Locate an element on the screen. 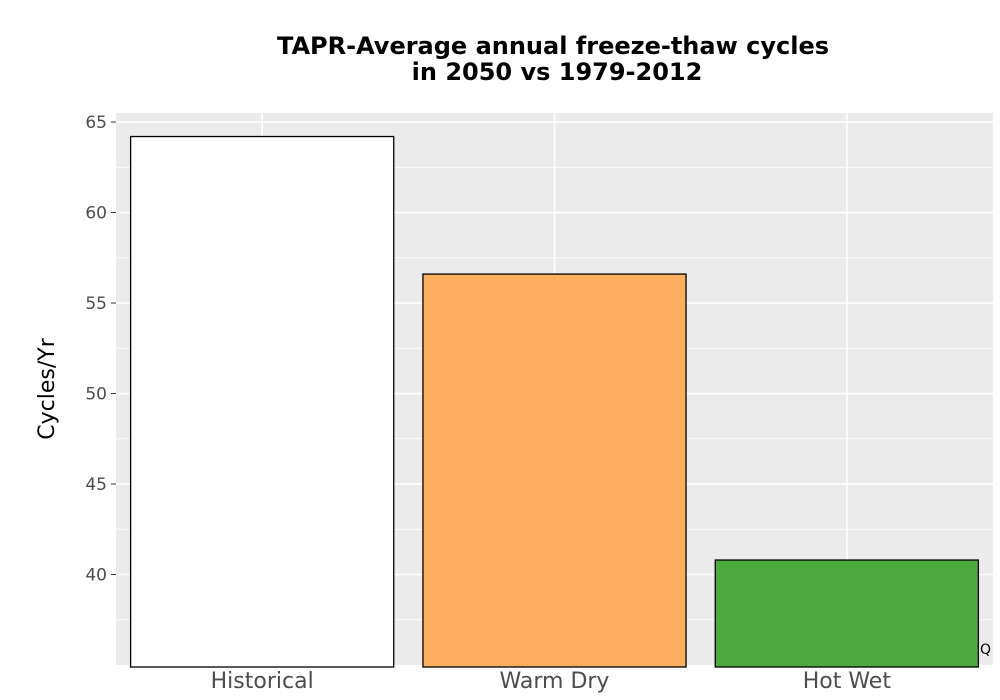  y-tick-label: 55 is located at coordinates (96, 304).